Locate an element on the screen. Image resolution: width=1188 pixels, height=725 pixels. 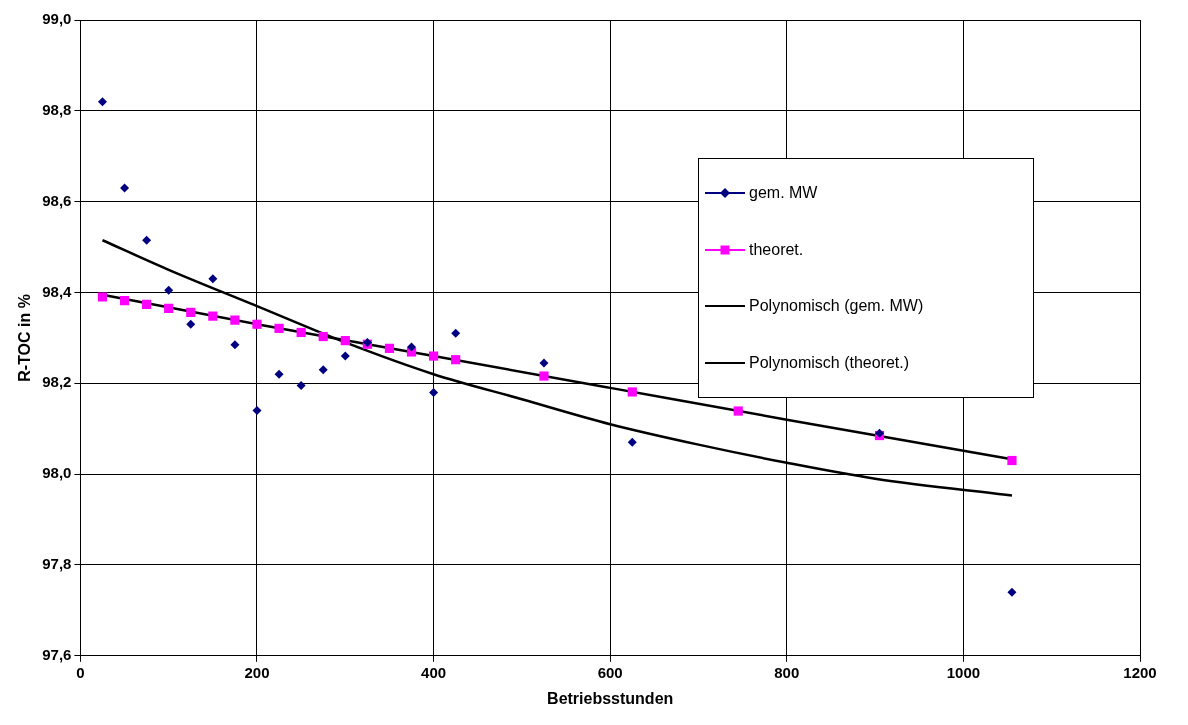
x-tick-label: 800 is located at coordinates (787, 672).